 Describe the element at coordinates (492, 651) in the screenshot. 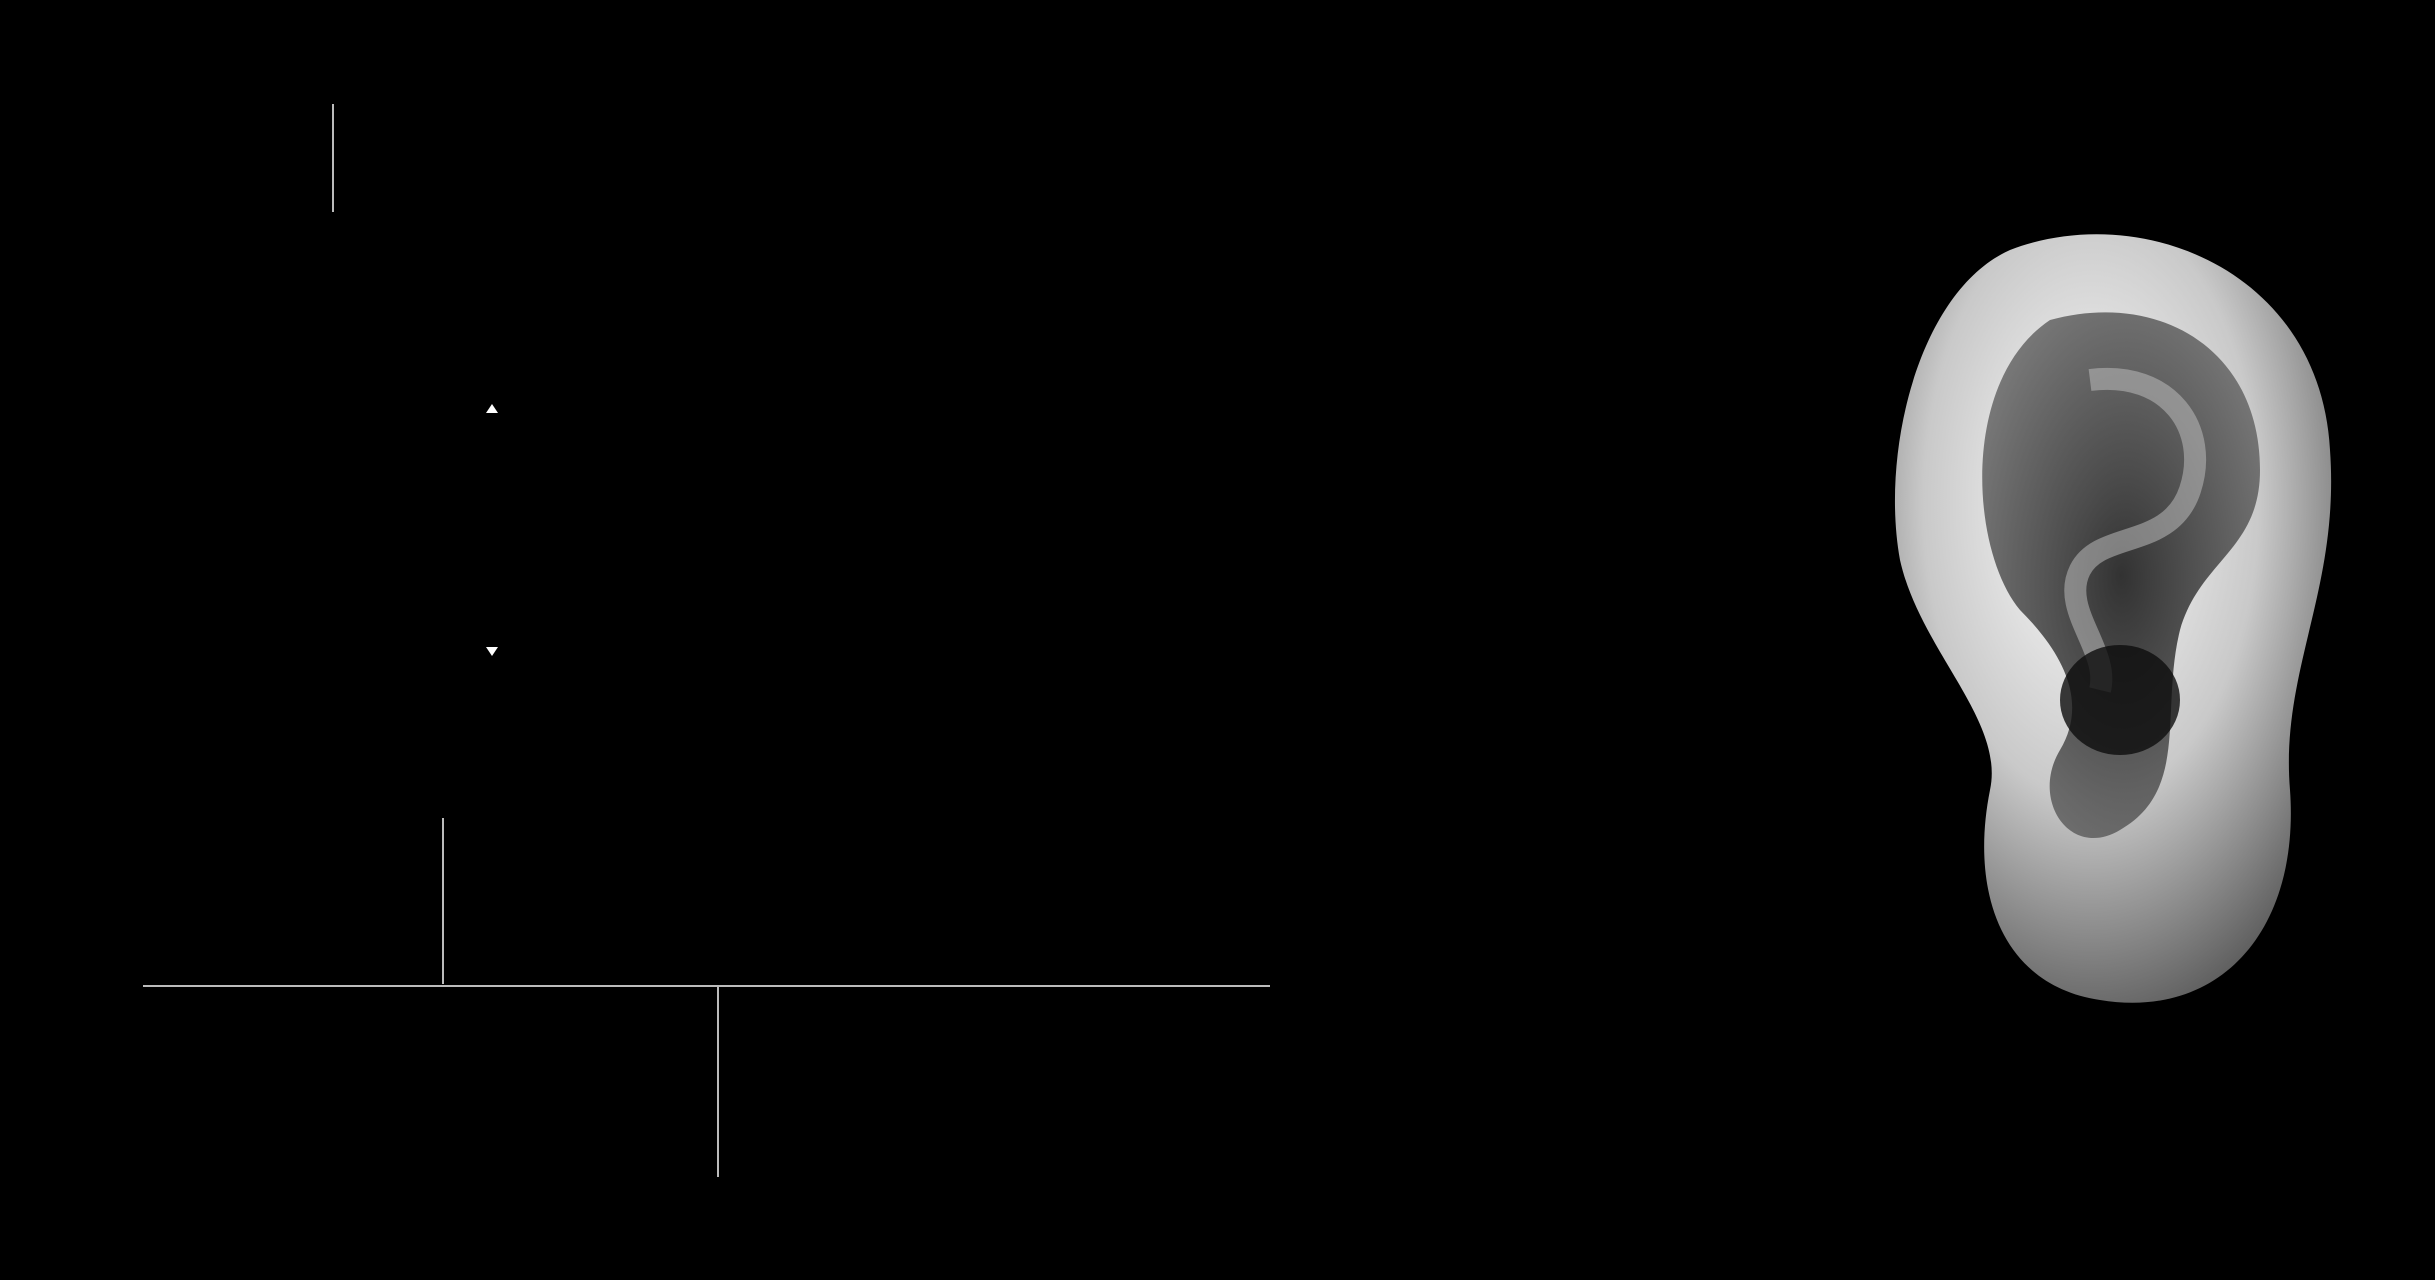

I see `legend-down-arrow-icon` at that location.